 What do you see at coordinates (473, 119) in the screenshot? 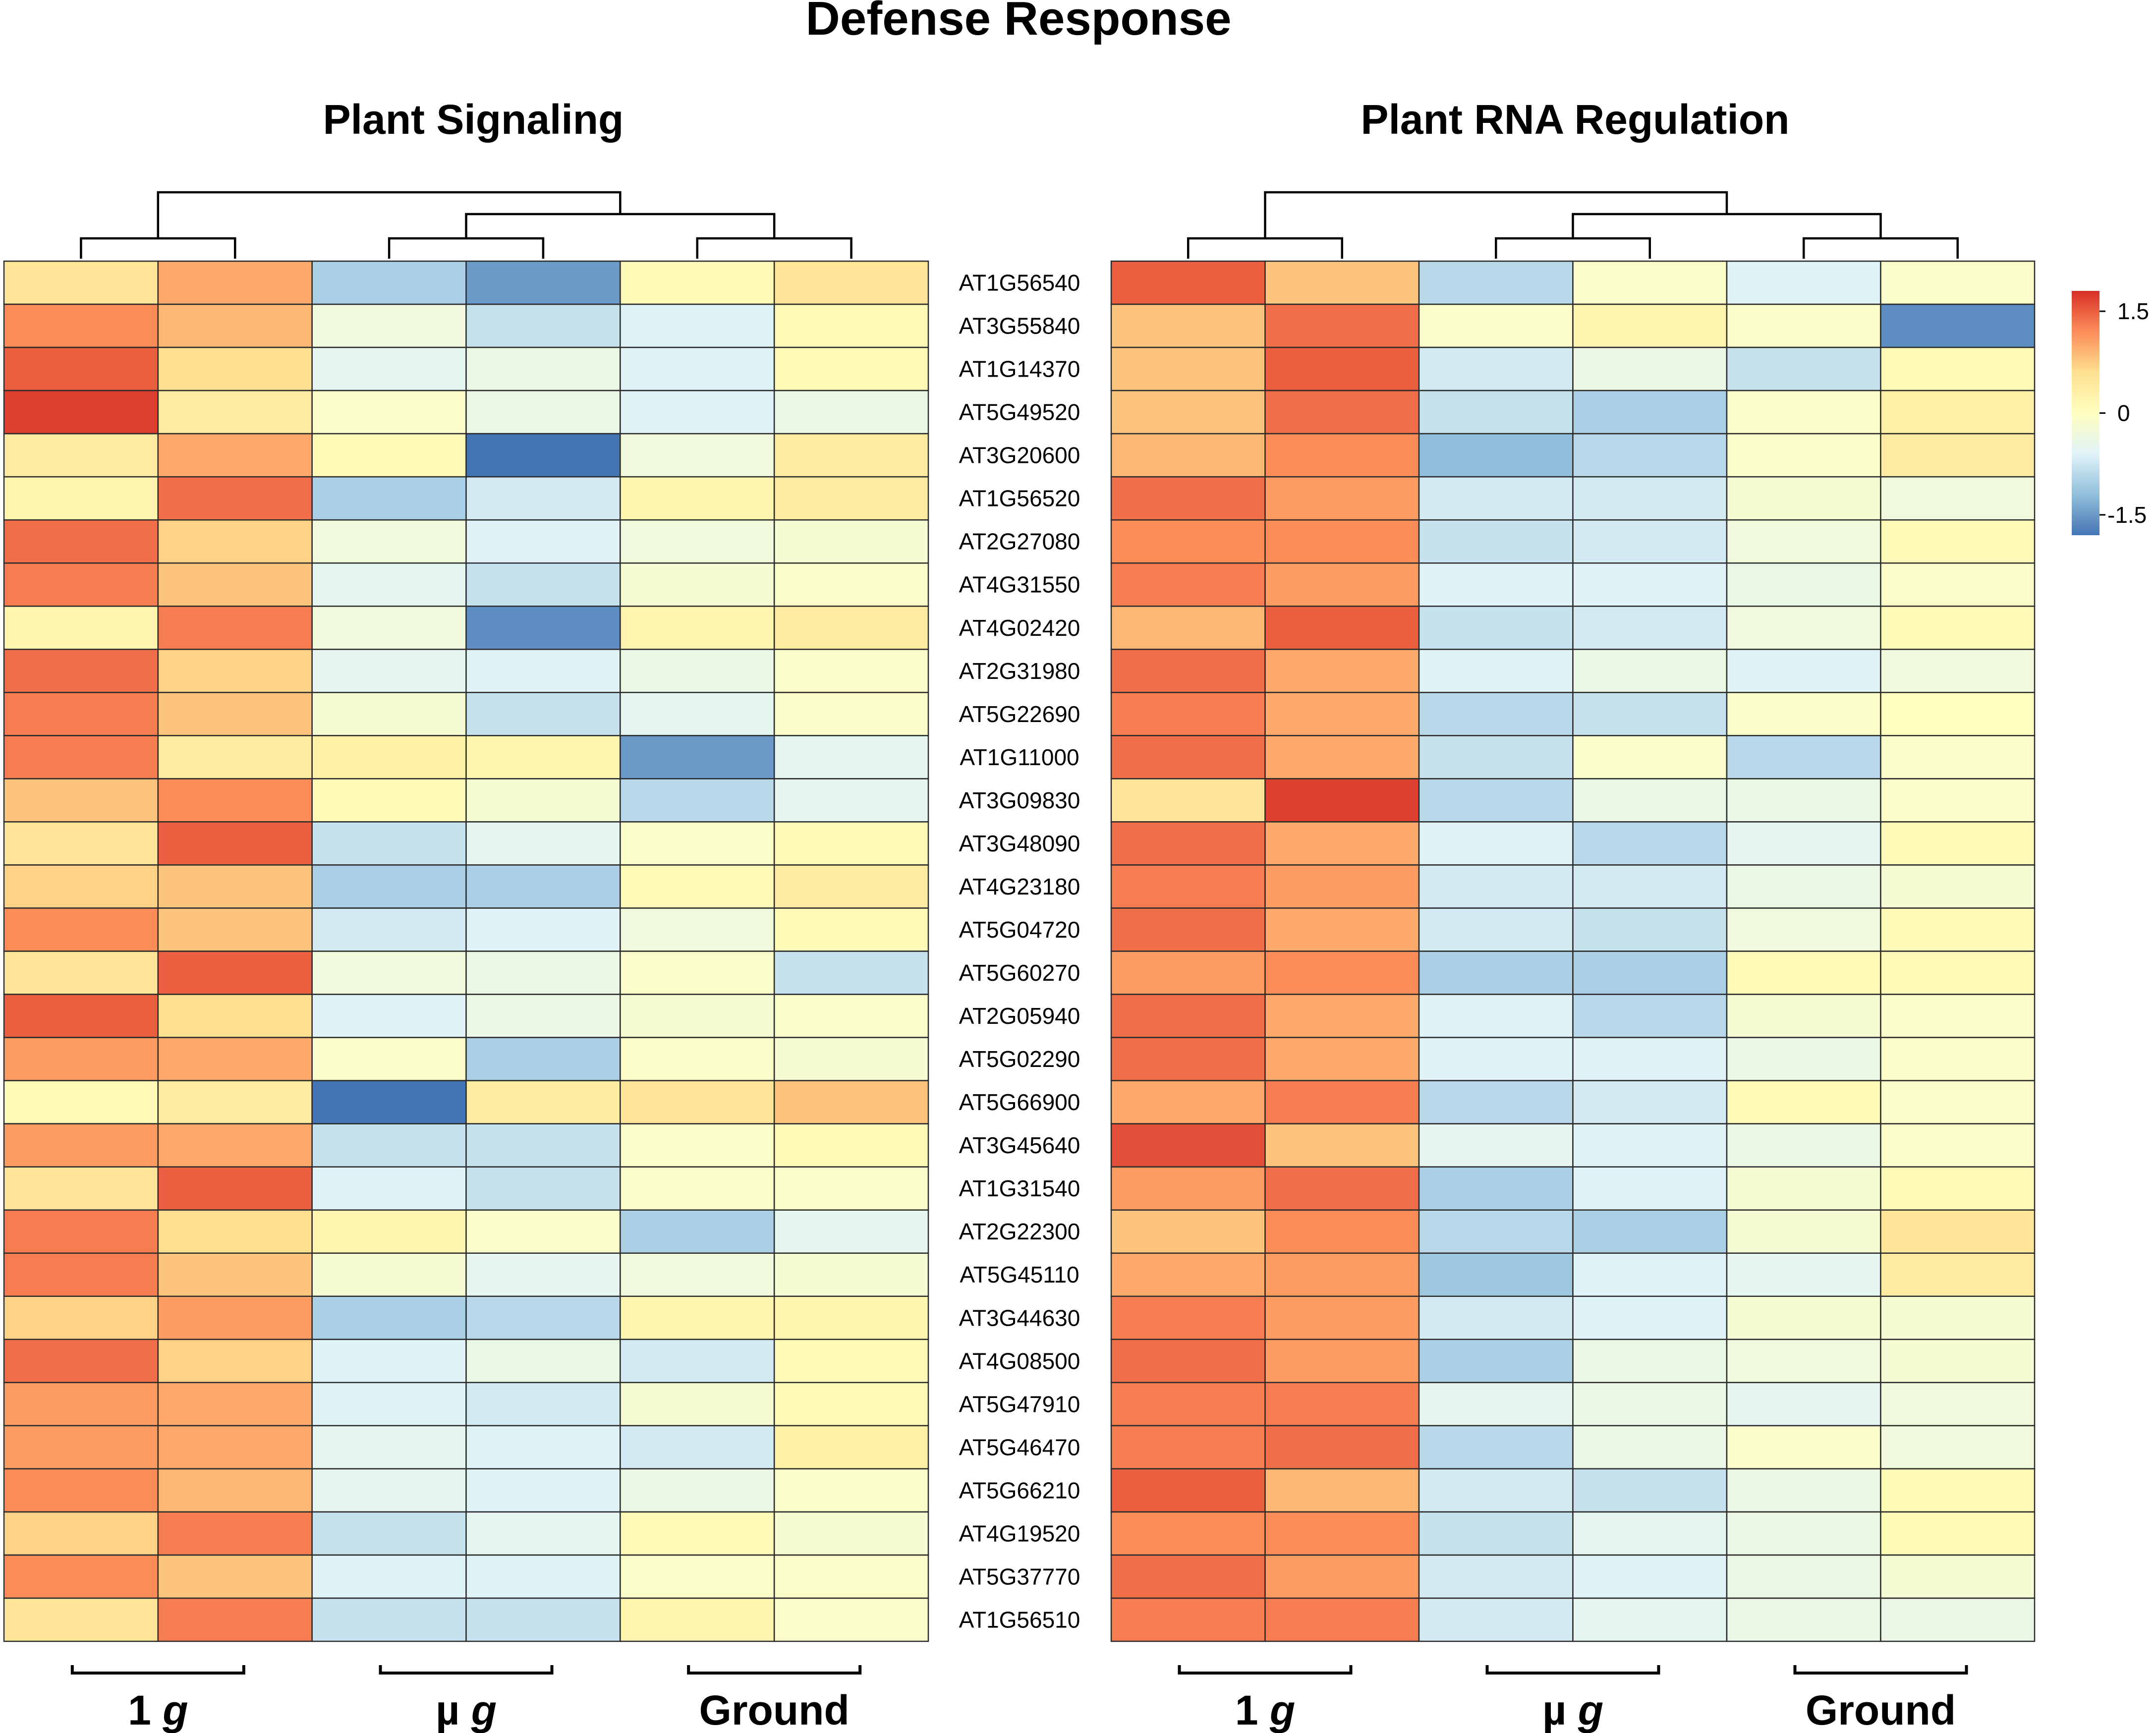
I see `plant-signaling-title: Plant Signaling` at bounding box center [473, 119].